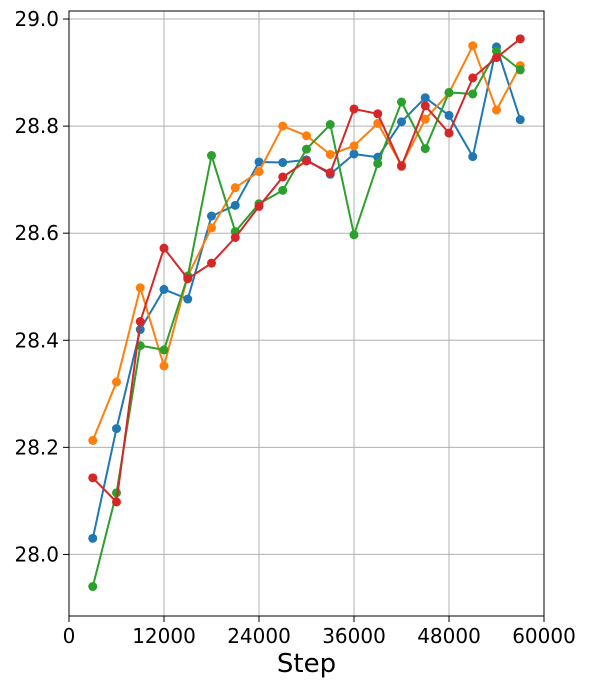 The width and height of the screenshot is (590, 689). What do you see at coordinates (449, 636) in the screenshot?
I see `x-tick-label: 48000` at bounding box center [449, 636].